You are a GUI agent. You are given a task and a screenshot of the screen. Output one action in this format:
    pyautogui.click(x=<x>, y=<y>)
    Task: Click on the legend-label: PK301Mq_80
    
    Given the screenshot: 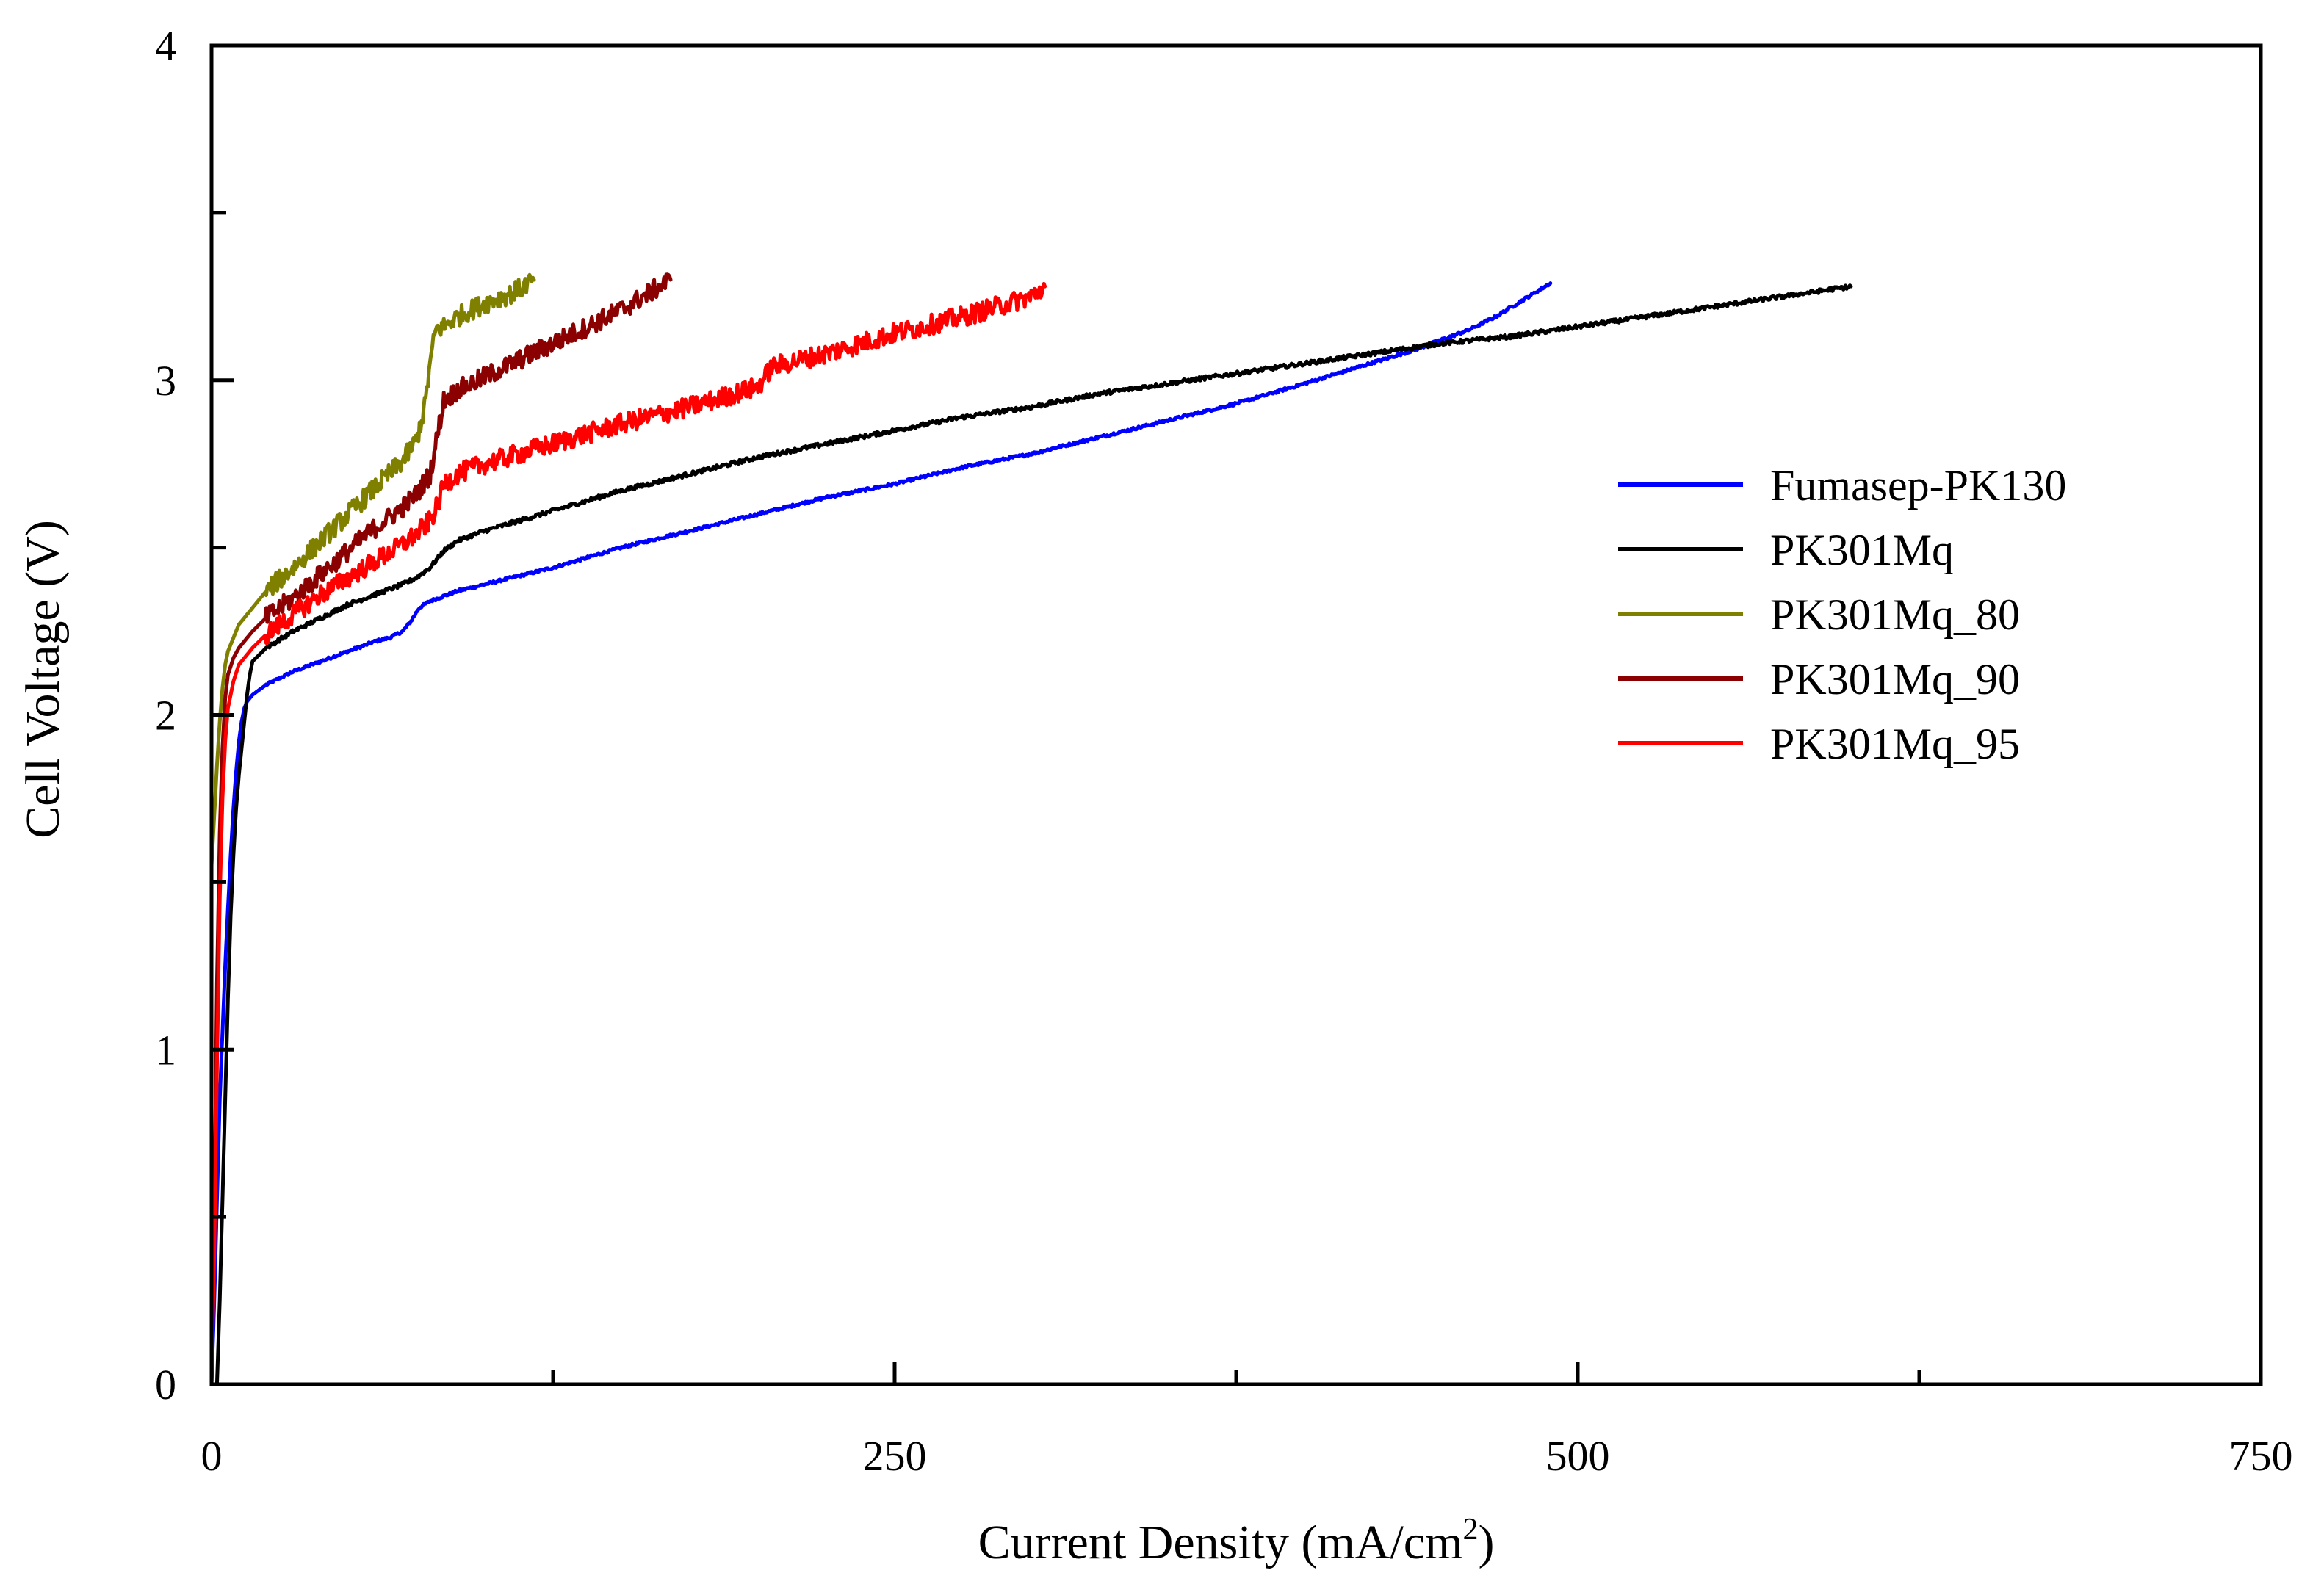 What is the action you would take?
    pyautogui.click(x=1895, y=615)
    